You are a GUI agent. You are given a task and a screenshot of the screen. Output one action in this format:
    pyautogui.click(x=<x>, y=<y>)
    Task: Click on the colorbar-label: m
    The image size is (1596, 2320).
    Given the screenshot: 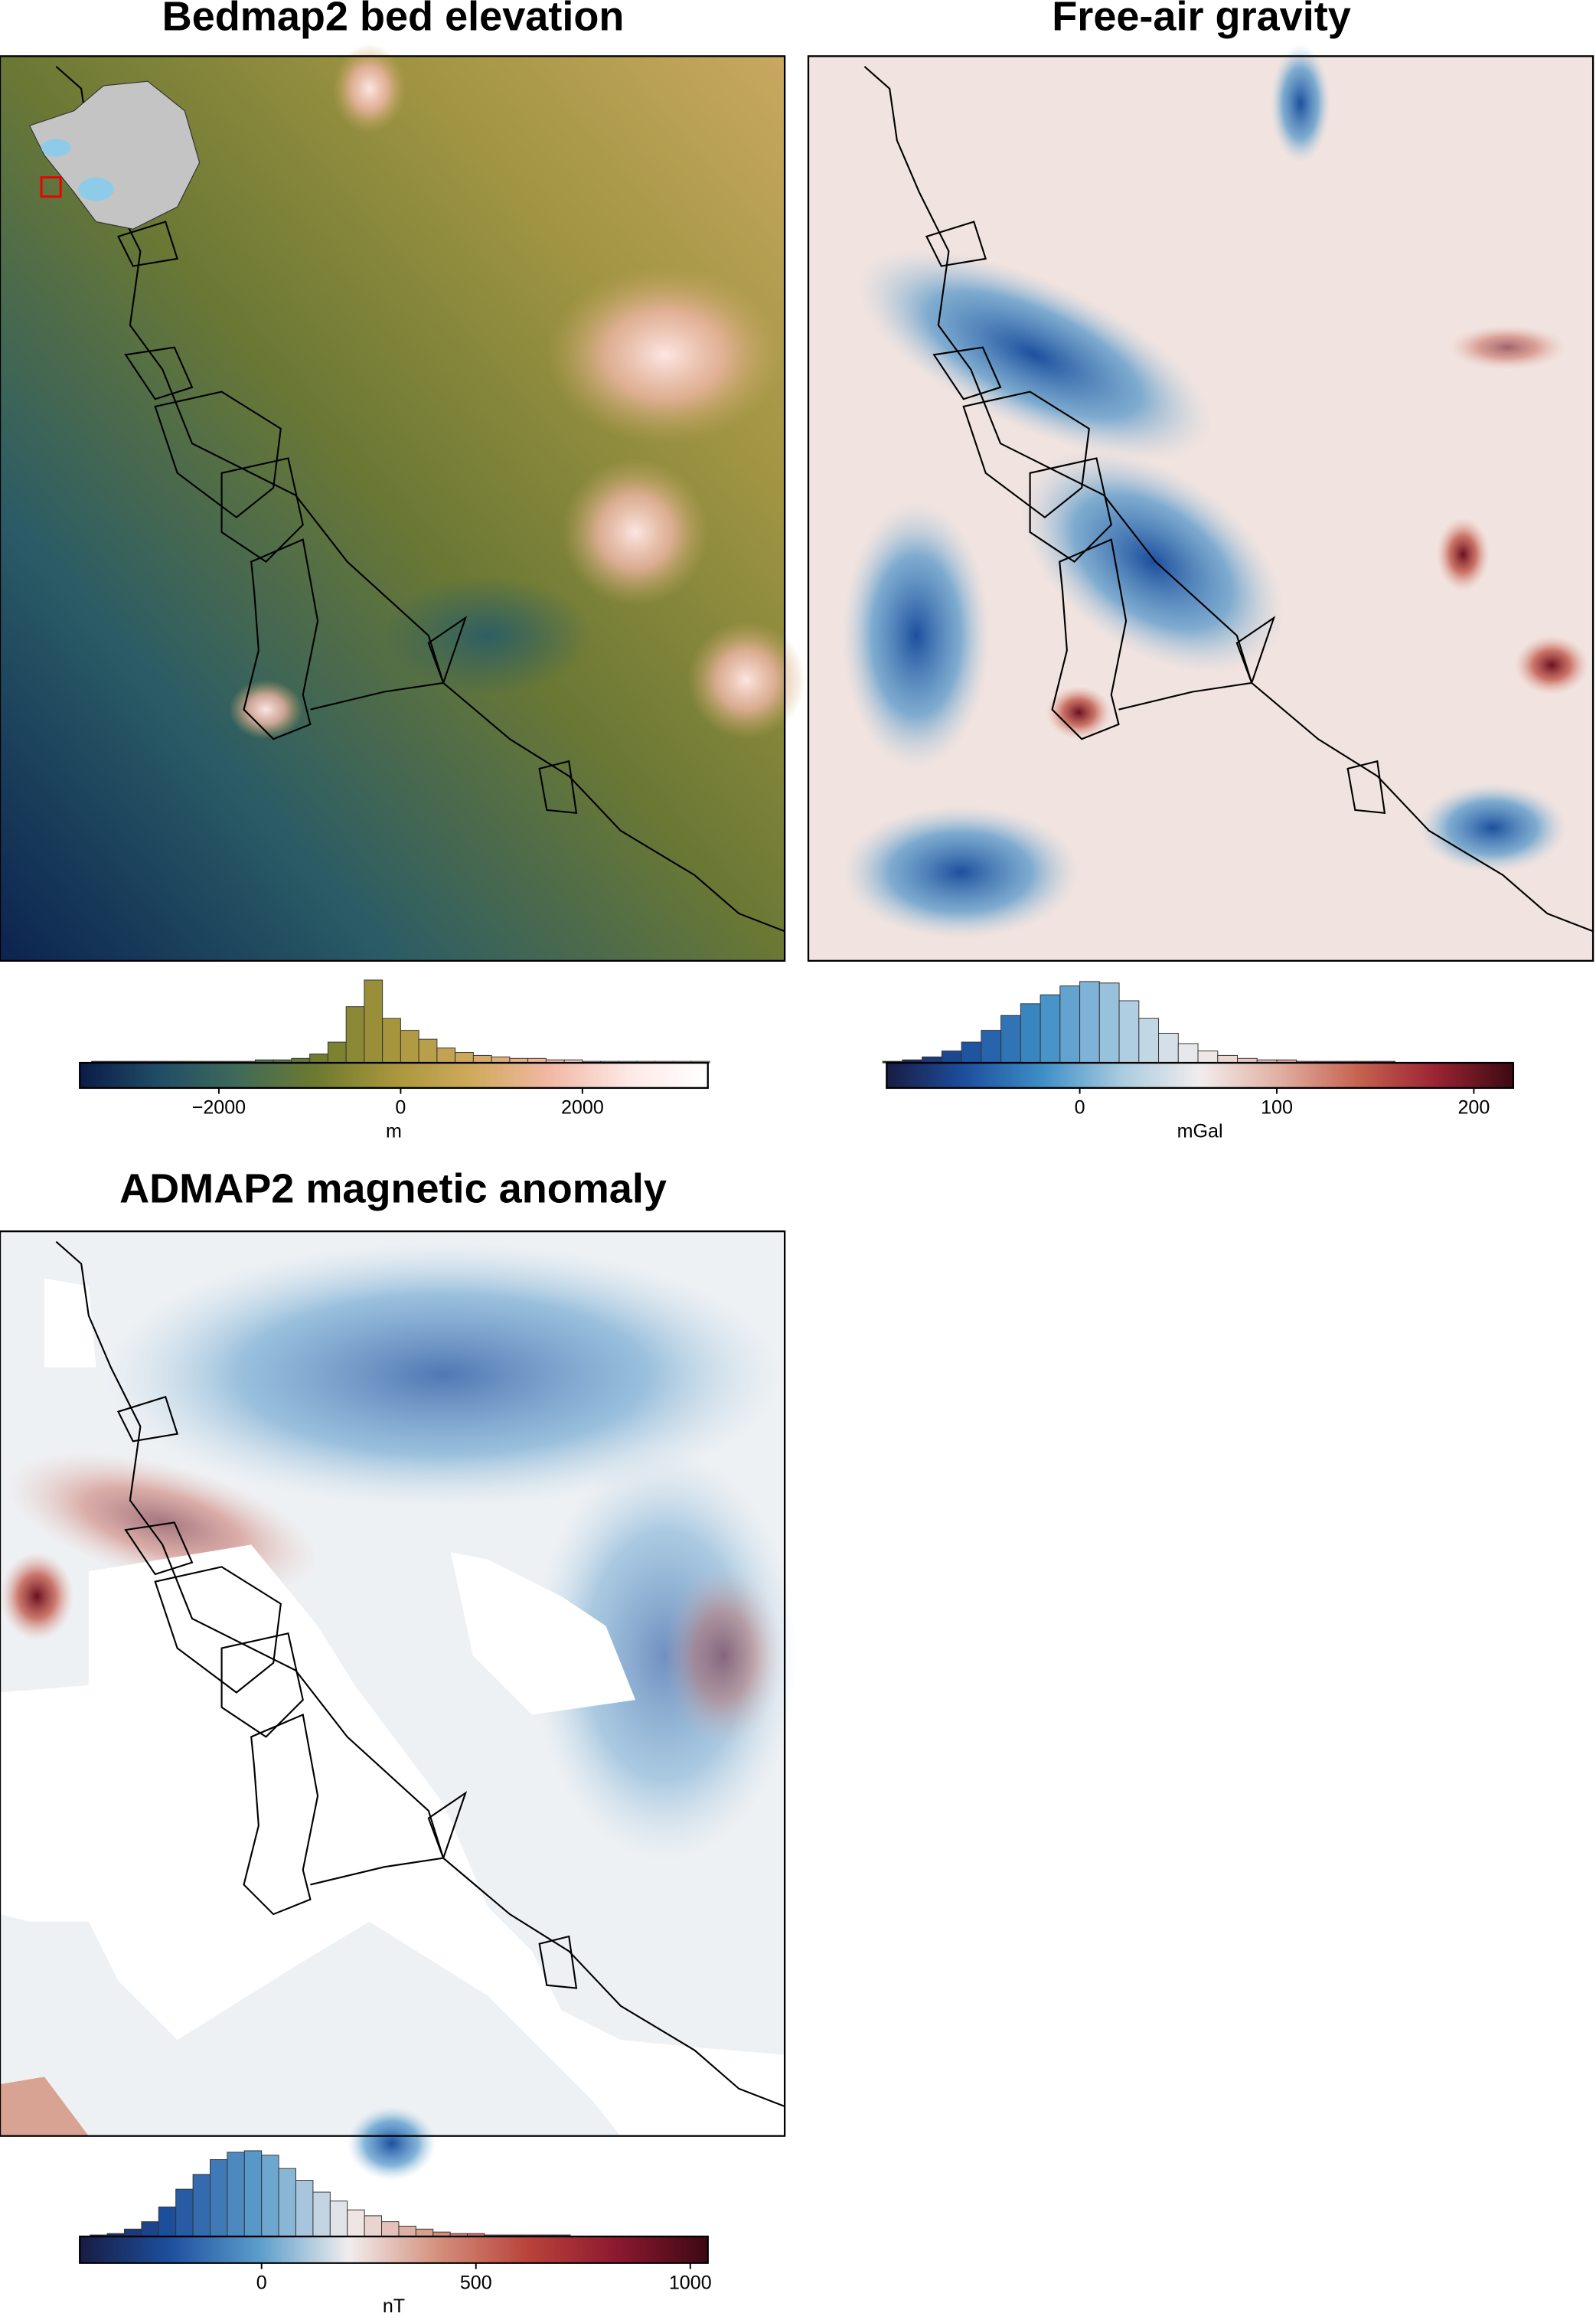 What is the action you would take?
    pyautogui.click(x=394, y=1131)
    